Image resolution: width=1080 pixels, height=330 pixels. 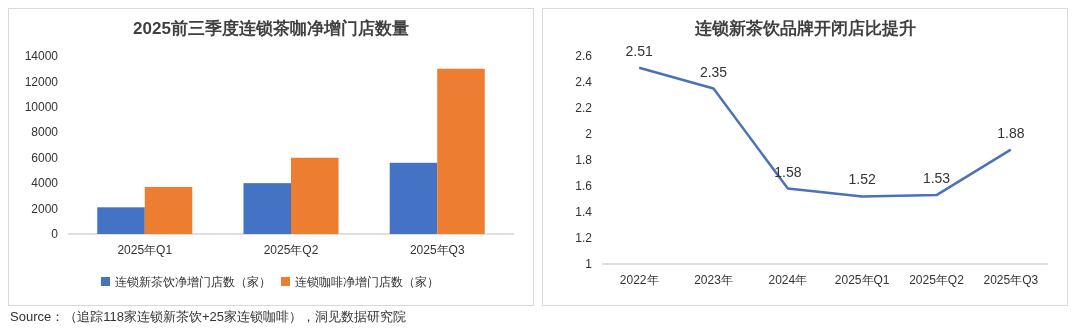 What do you see at coordinates (589, 134) in the screenshot?
I see `y-tick-label: 2` at bounding box center [589, 134].